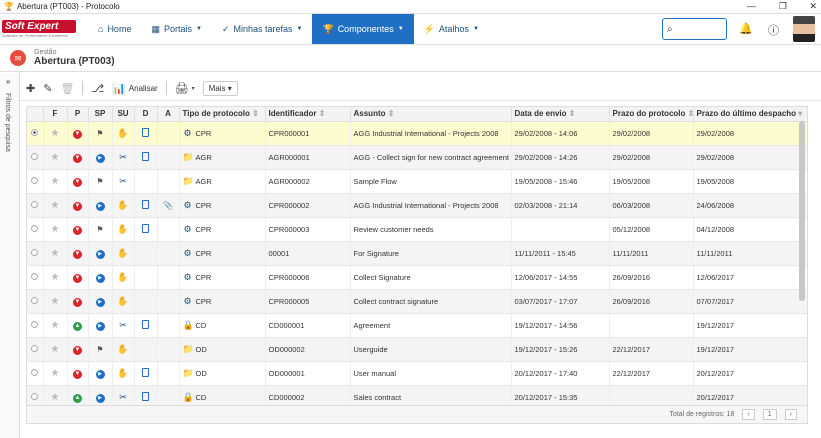 This screenshot has height=438, width=821. Describe the element at coordinates (184, 88) in the screenshot. I see `print-button: 🖨 ▾` at that location.